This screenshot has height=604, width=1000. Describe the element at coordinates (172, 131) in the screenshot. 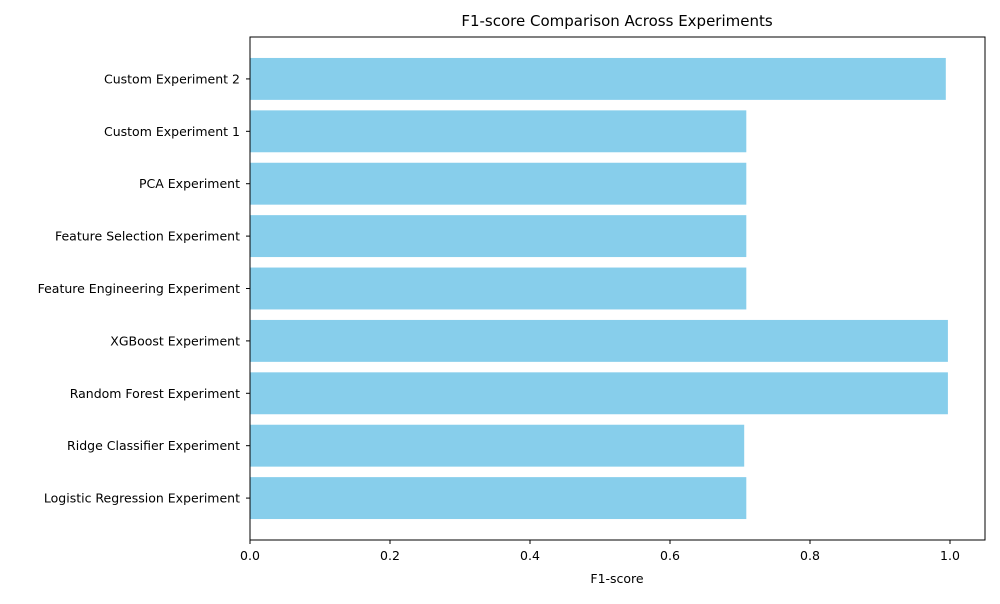

I see `y-tick-label: Custom Experiment 1` at that location.